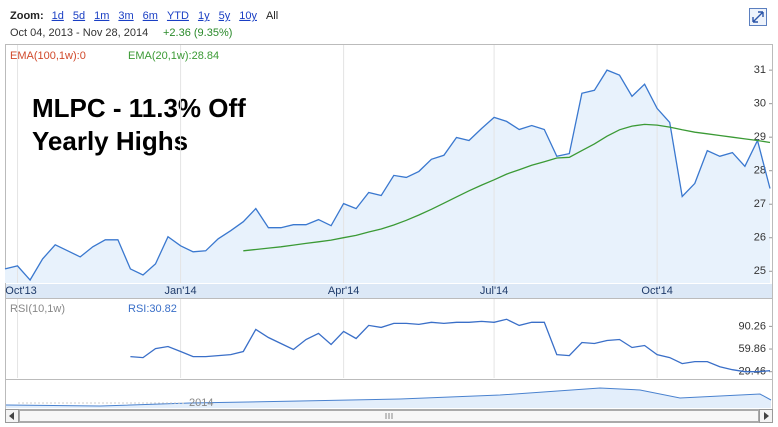  What do you see at coordinates (58, 16) in the screenshot?
I see `zoom-option: 1d` at bounding box center [58, 16].